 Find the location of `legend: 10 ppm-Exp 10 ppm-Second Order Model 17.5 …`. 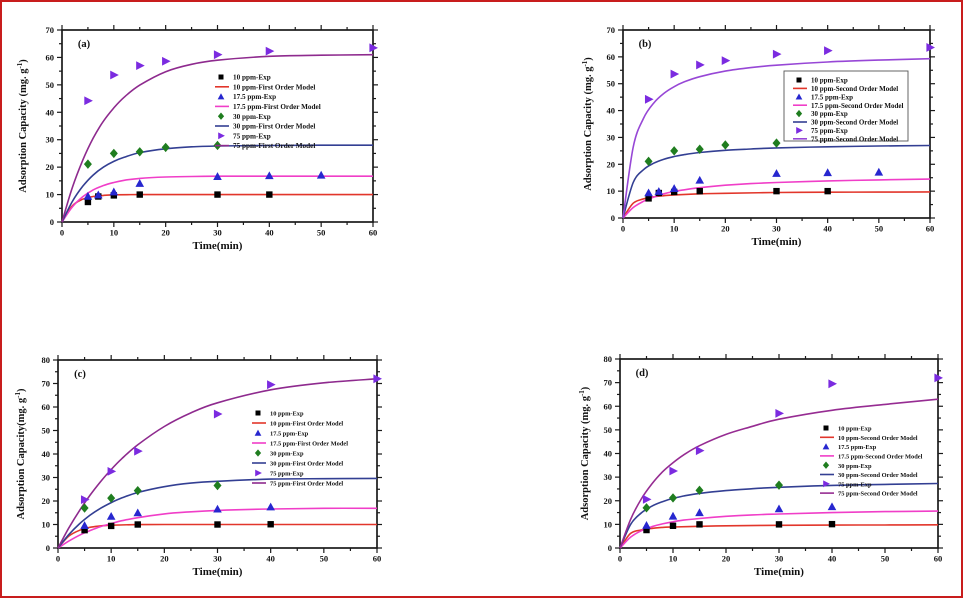

legend: 10 ppm-Exp 10 ppm-Second Order Model 17.5 … is located at coordinates (871, 461).